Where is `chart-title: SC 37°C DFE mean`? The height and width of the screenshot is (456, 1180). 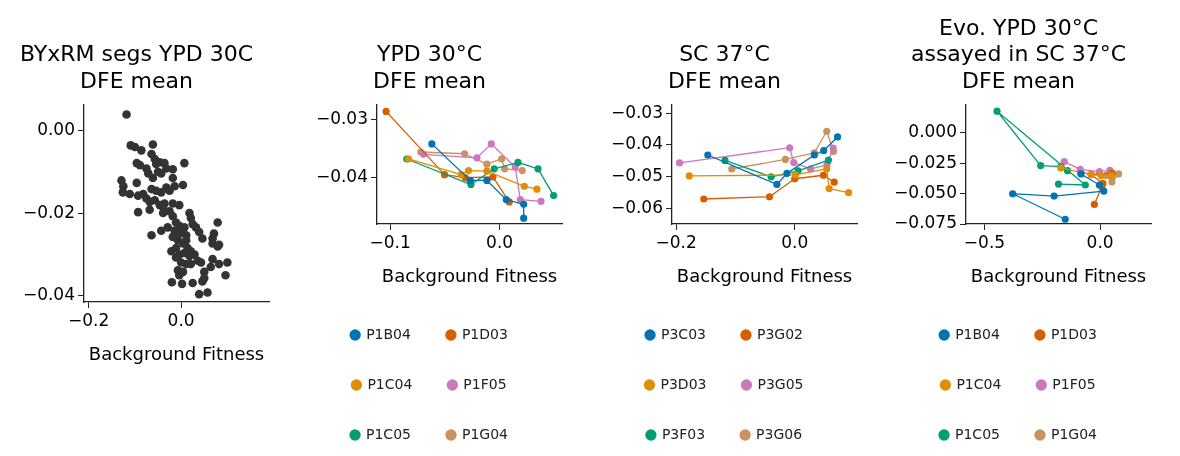 chart-title: SC 37°C DFE mean is located at coordinates (724, 67).